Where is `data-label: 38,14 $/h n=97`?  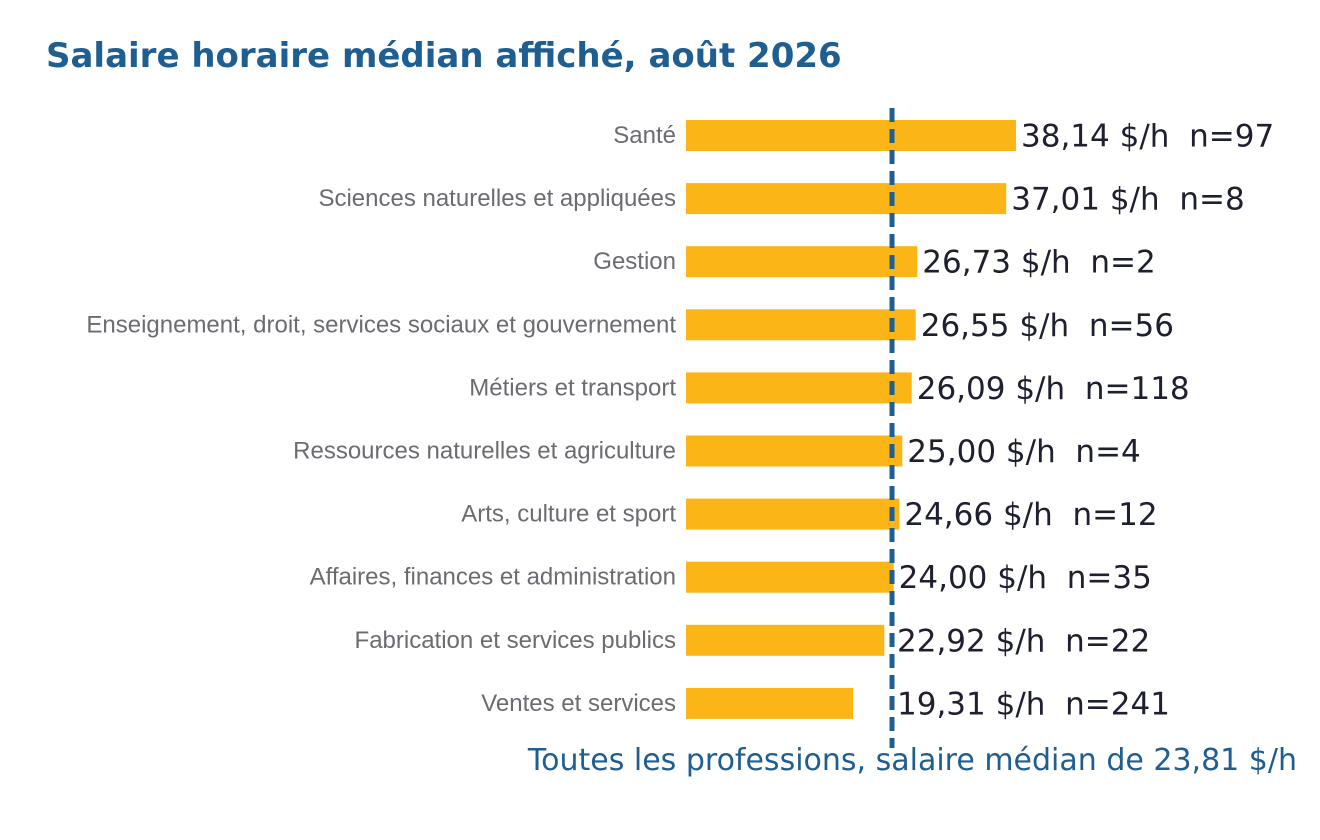 data-label: 38,14 $/h n=97 is located at coordinates (1147, 137).